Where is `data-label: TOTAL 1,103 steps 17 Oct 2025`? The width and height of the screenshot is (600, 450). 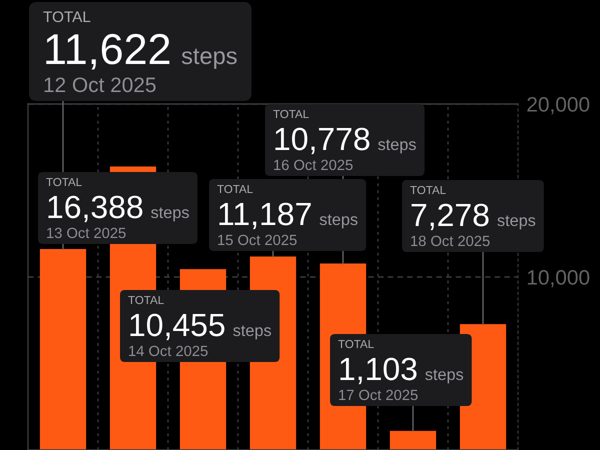 data-label: TOTAL 1,103 steps 17 Oct 2025 is located at coordinates (401, 370).